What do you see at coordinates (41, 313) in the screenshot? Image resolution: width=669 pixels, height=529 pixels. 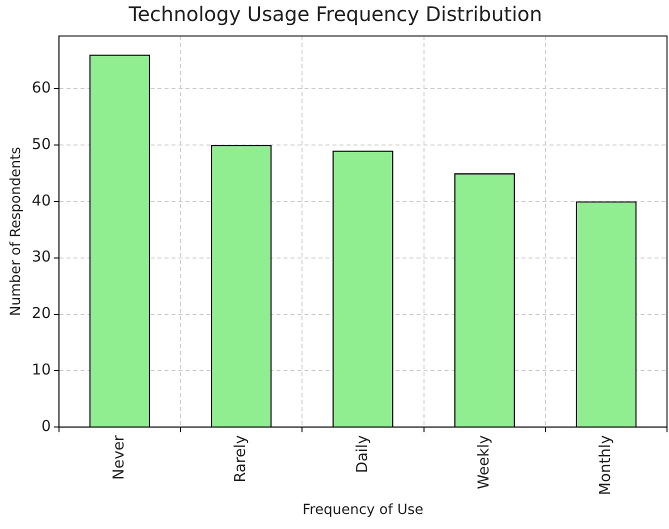 I see `y-tick-label: 20` at bounding box center [41, 313].